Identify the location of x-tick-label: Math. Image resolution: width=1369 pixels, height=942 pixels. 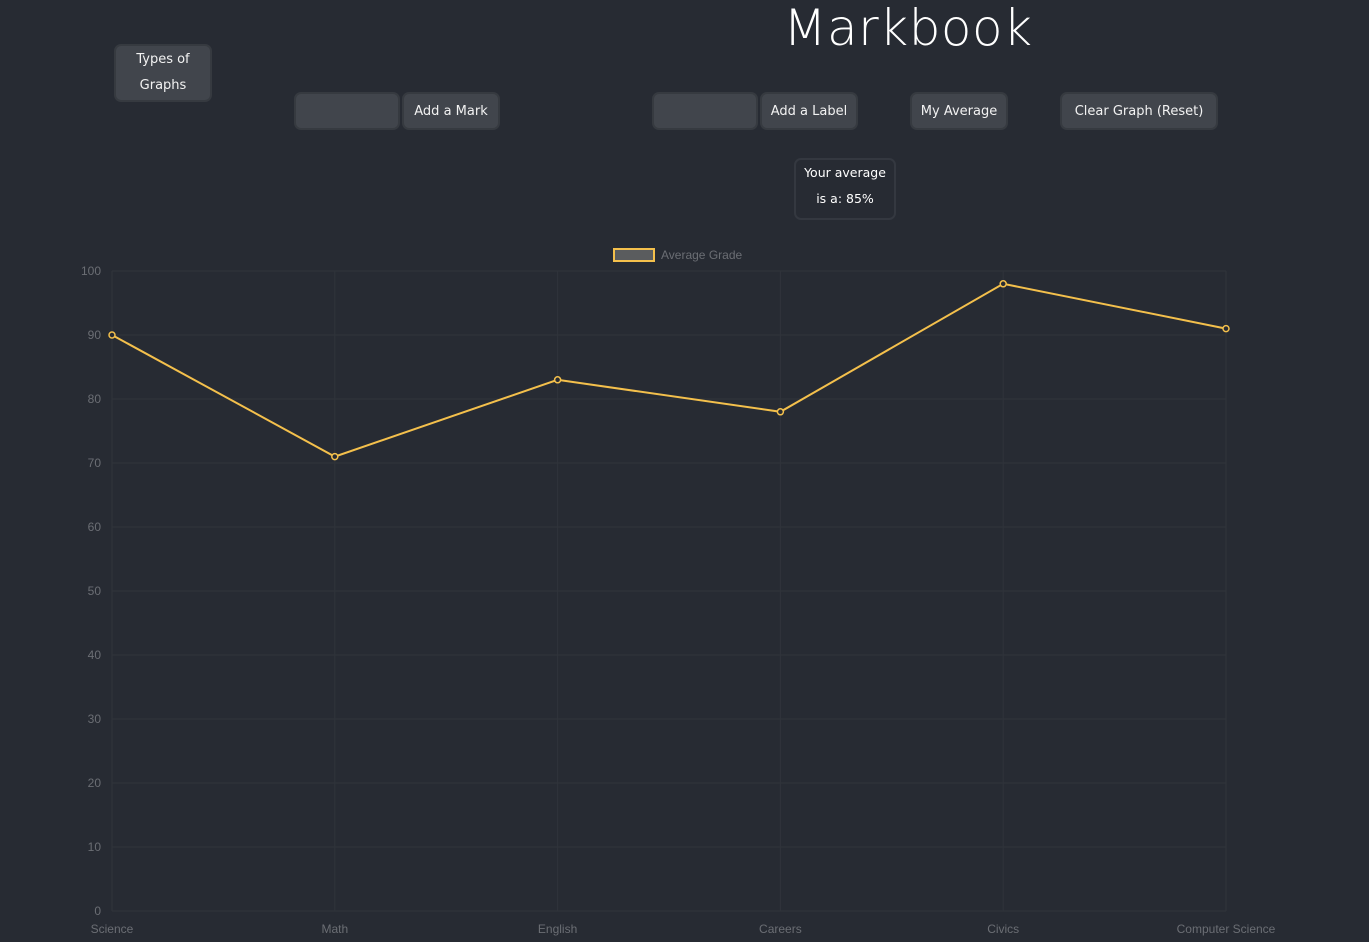
(334, 929).